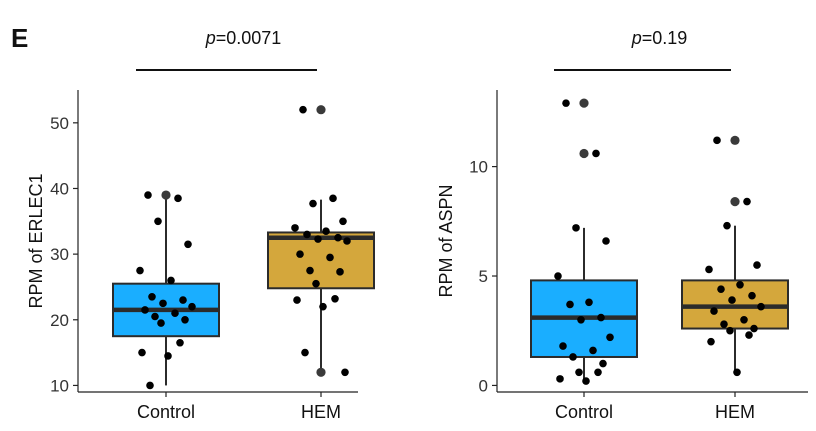 The width and height of the screenshot is (816, 431). I want to click on y-axis-title: RPM of ASPN, so click(446, 240).